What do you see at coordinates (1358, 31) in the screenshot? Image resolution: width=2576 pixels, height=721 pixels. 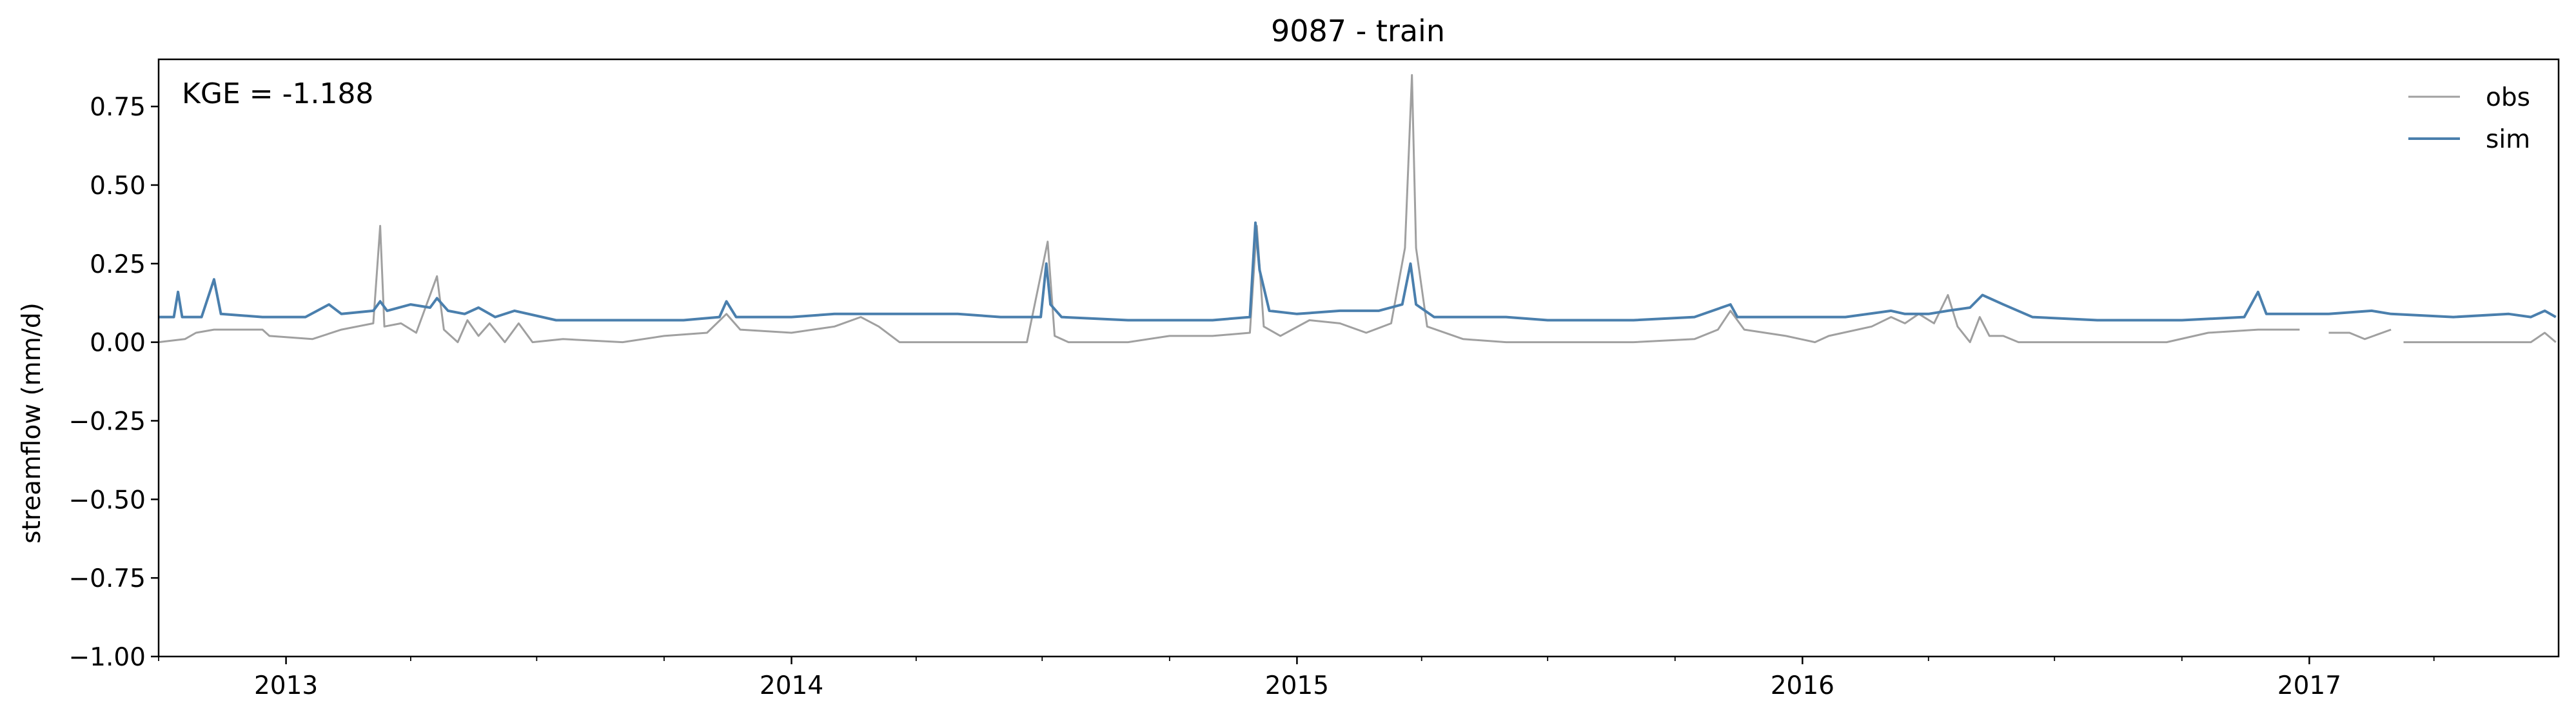 I see `chart-title: 9087 - train` at bounding box center [1358, 31].